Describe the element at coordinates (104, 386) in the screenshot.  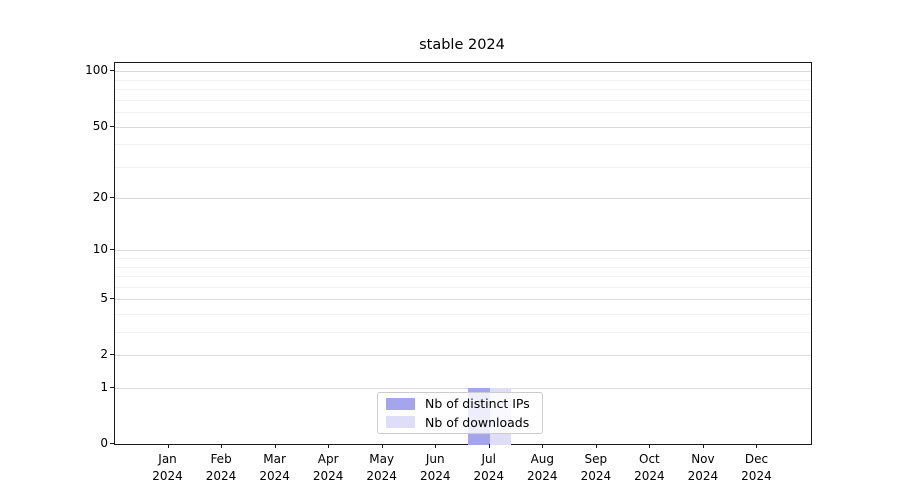
I see `y-tick-label: 1` at that location.